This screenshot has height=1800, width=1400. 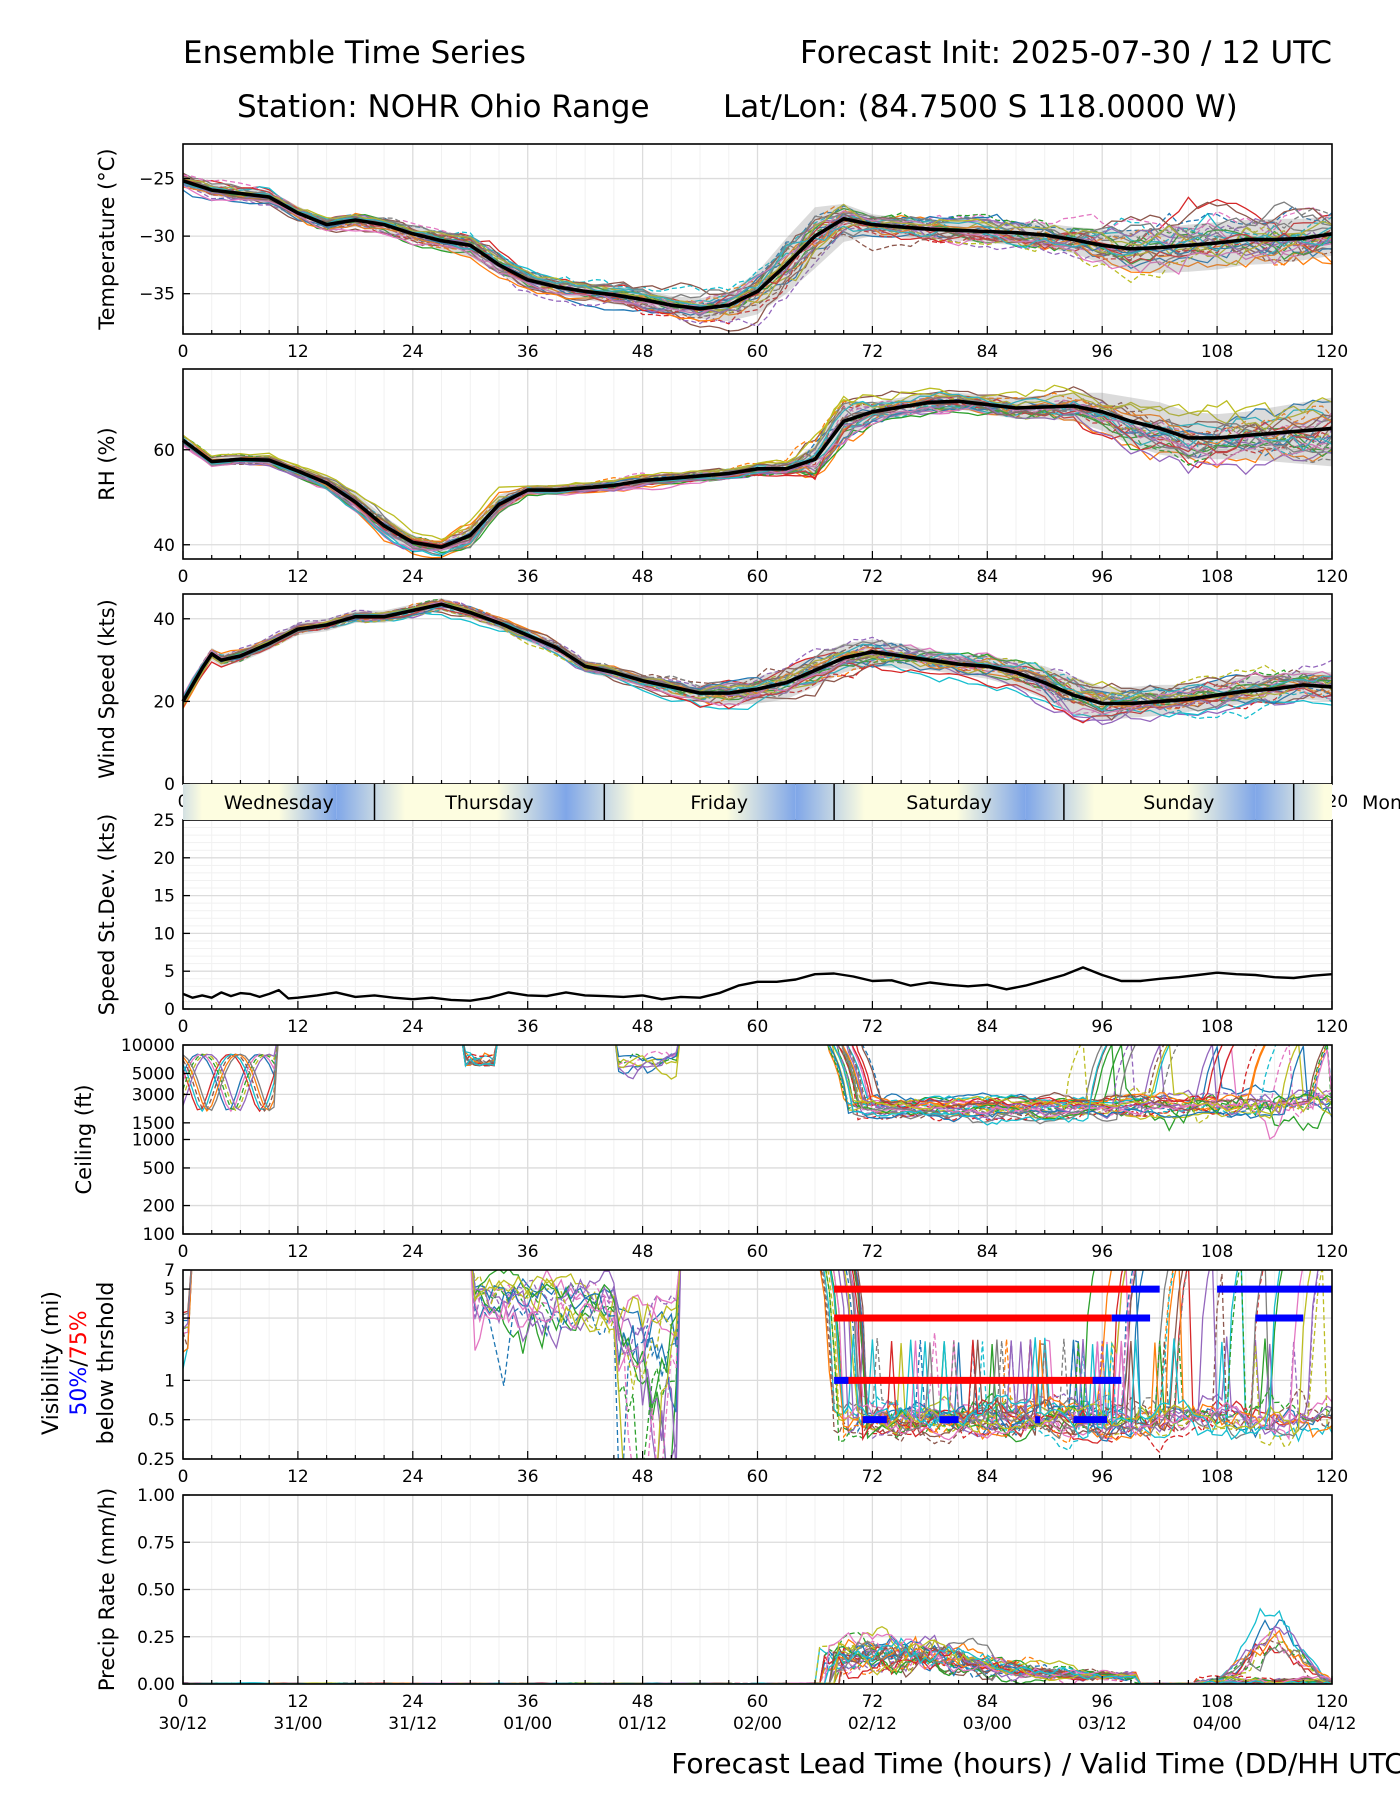 What do you see at coordinates (84, 1139) in the screenshot?
I see `ceiling-ylabel: Ceiling (ft)` at bounding box center [84, 1139].